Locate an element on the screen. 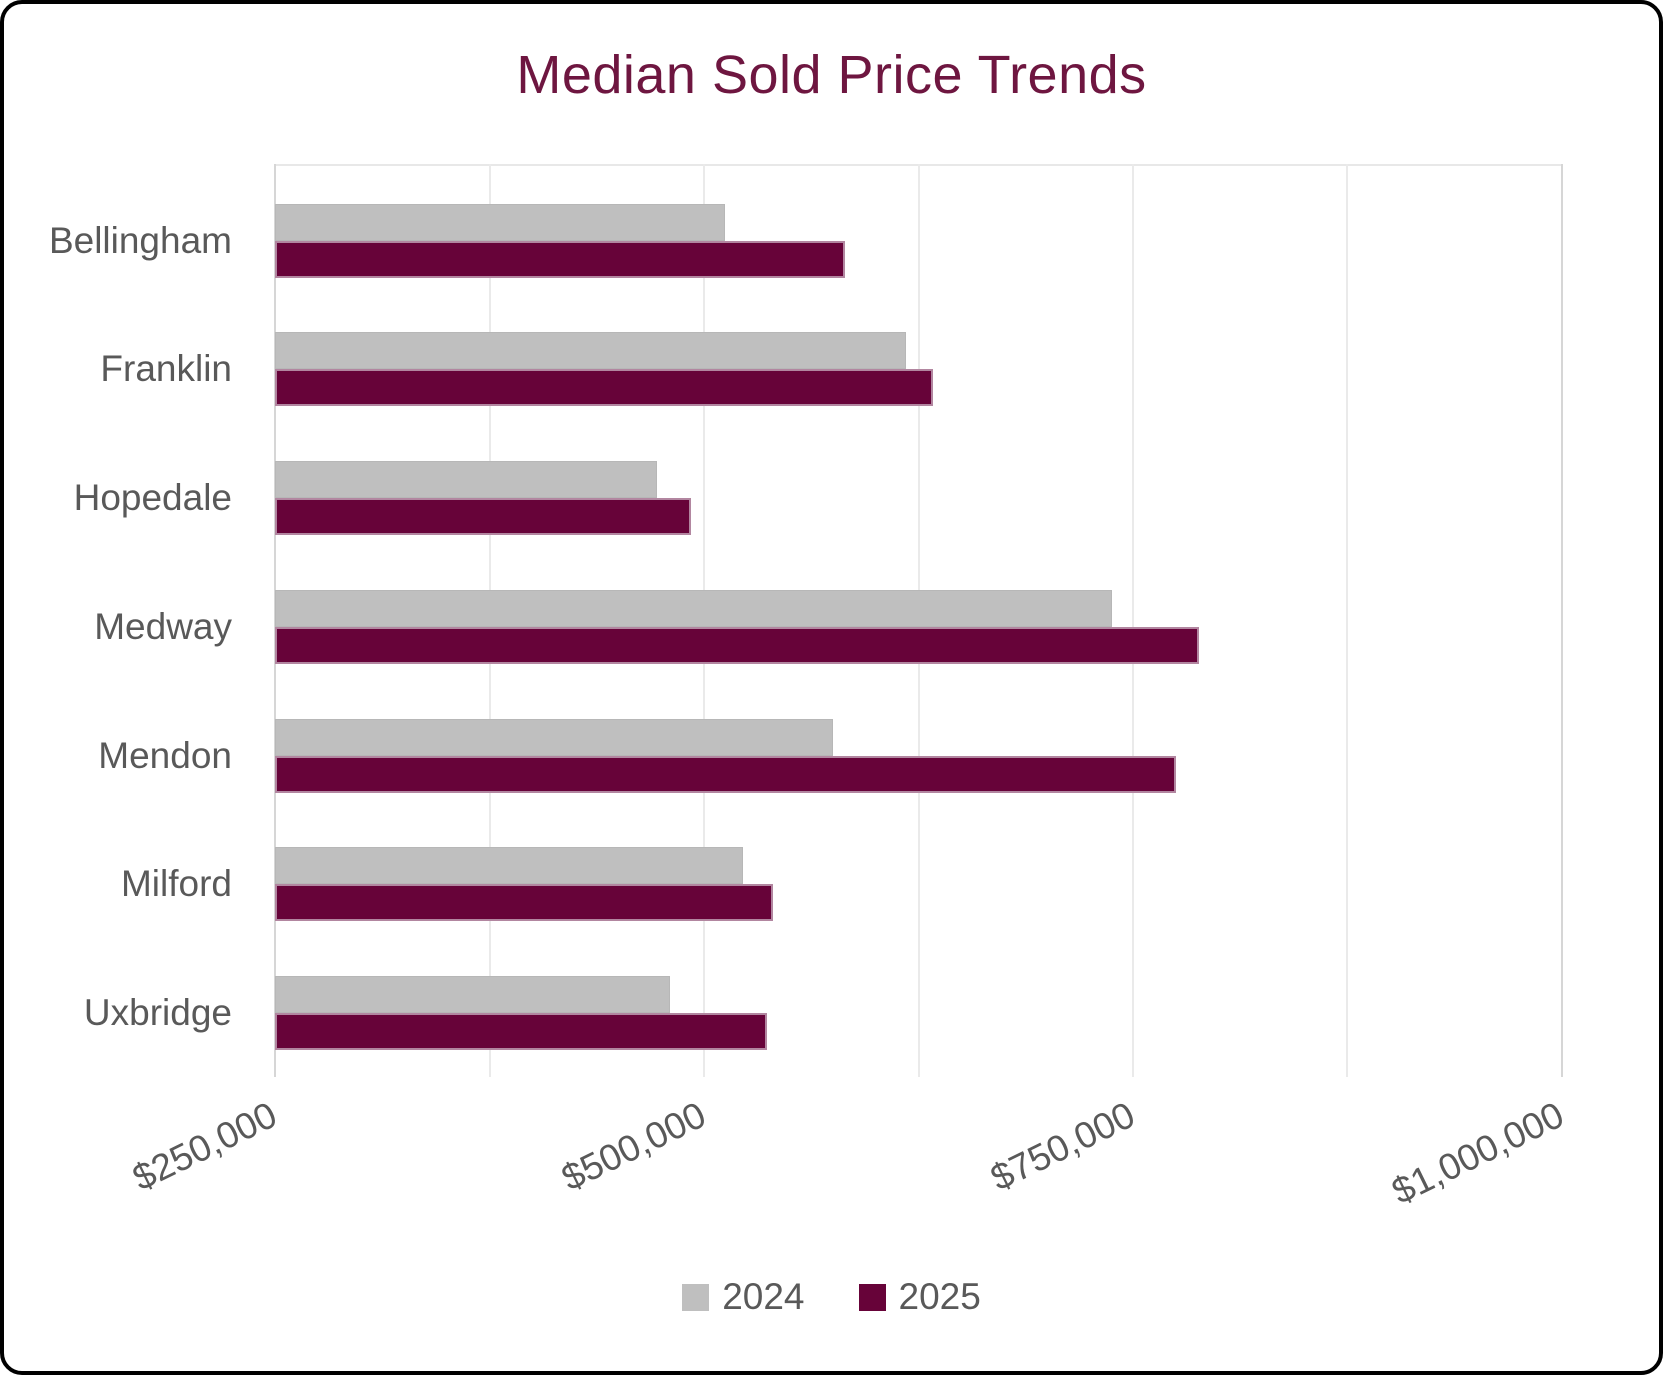  bar-2025-mendon is located at coordinates (725, 774).